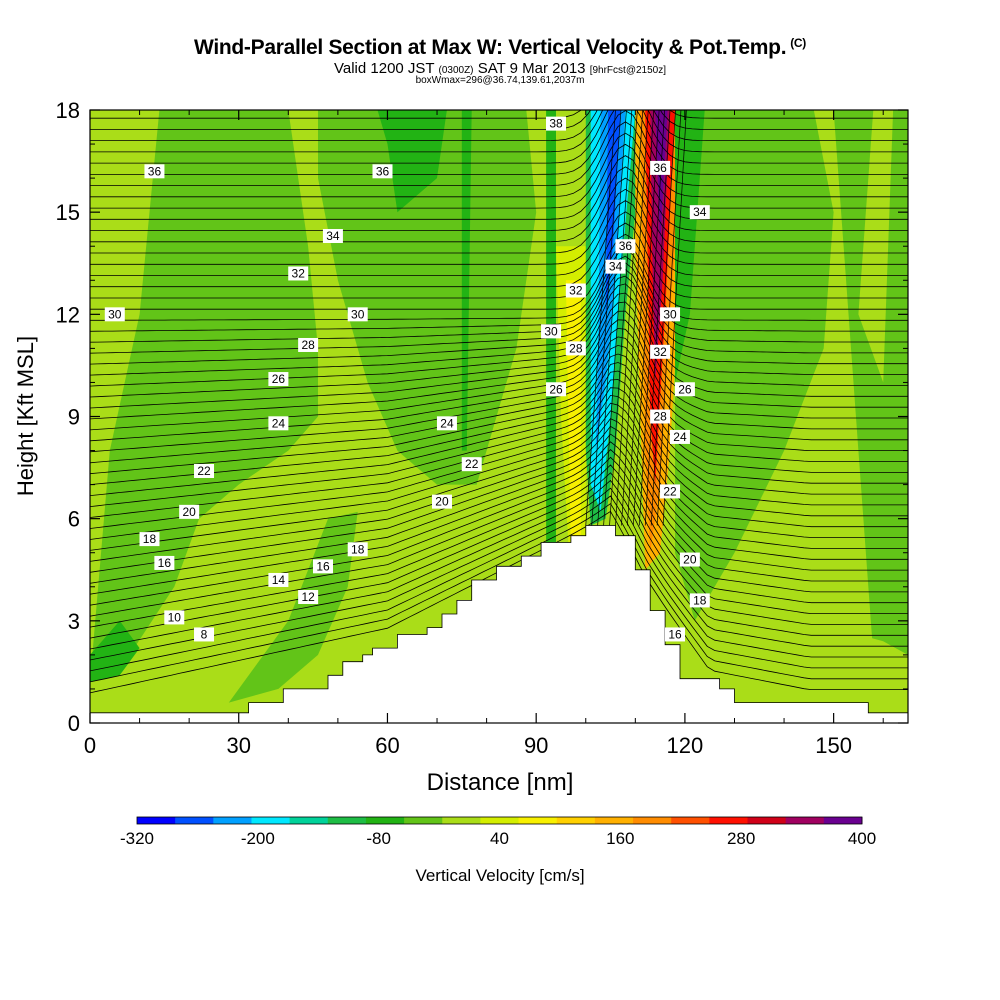 This screenshot has height=1000, width=1000. What do you see at coordinates (798, 43) in the screenshot?
I see `copyright-mark: (C)` at bounding box center [798, 43].